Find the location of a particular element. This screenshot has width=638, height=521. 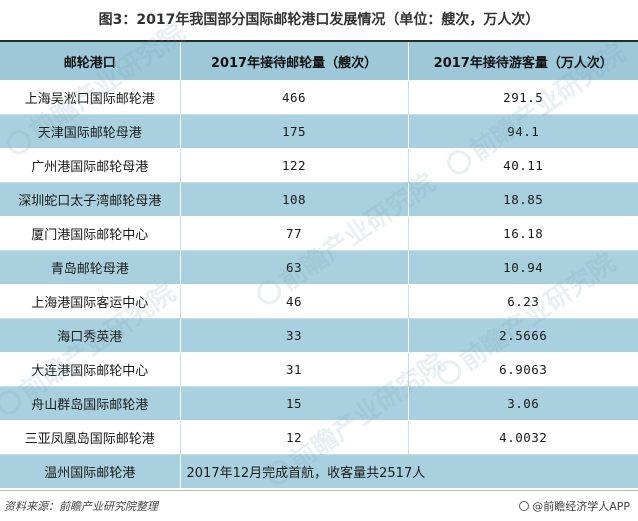

table-header-row: 邮轮港口 2017年接待邮轮量（艘次） 2017年接待游客量（万人次） is located at coordinates (319, 61).